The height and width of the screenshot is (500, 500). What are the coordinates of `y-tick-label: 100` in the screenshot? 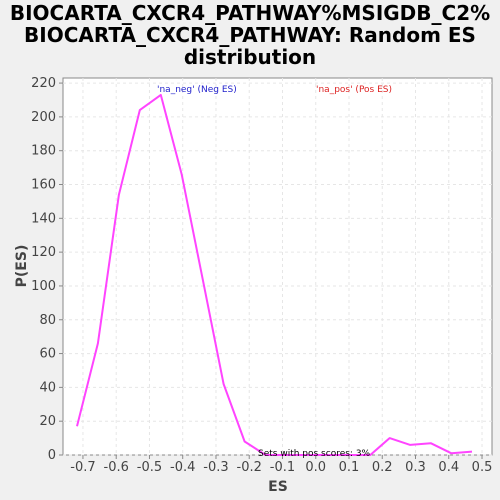 It's located at (43, 286).